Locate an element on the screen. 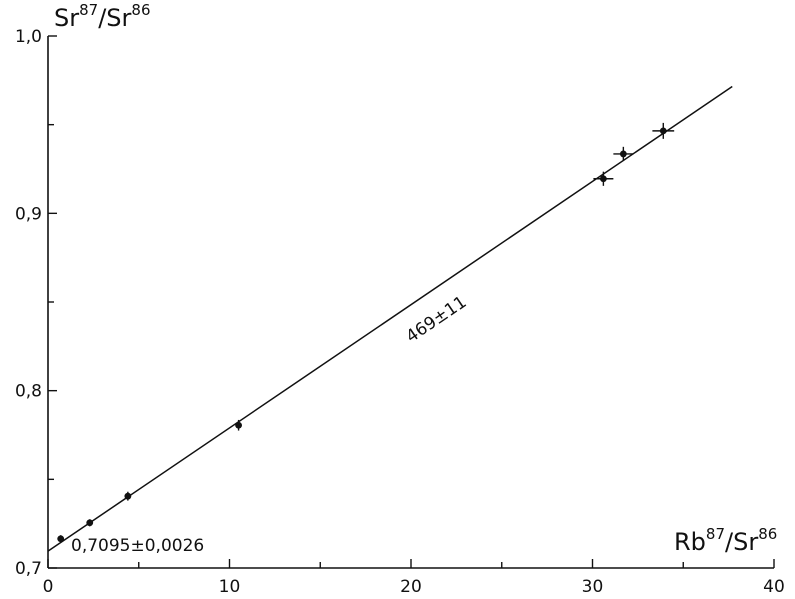 The height and width of the screenshot is (599, 795). y-label-sup1: 87 is located at coordinates (88, 10).